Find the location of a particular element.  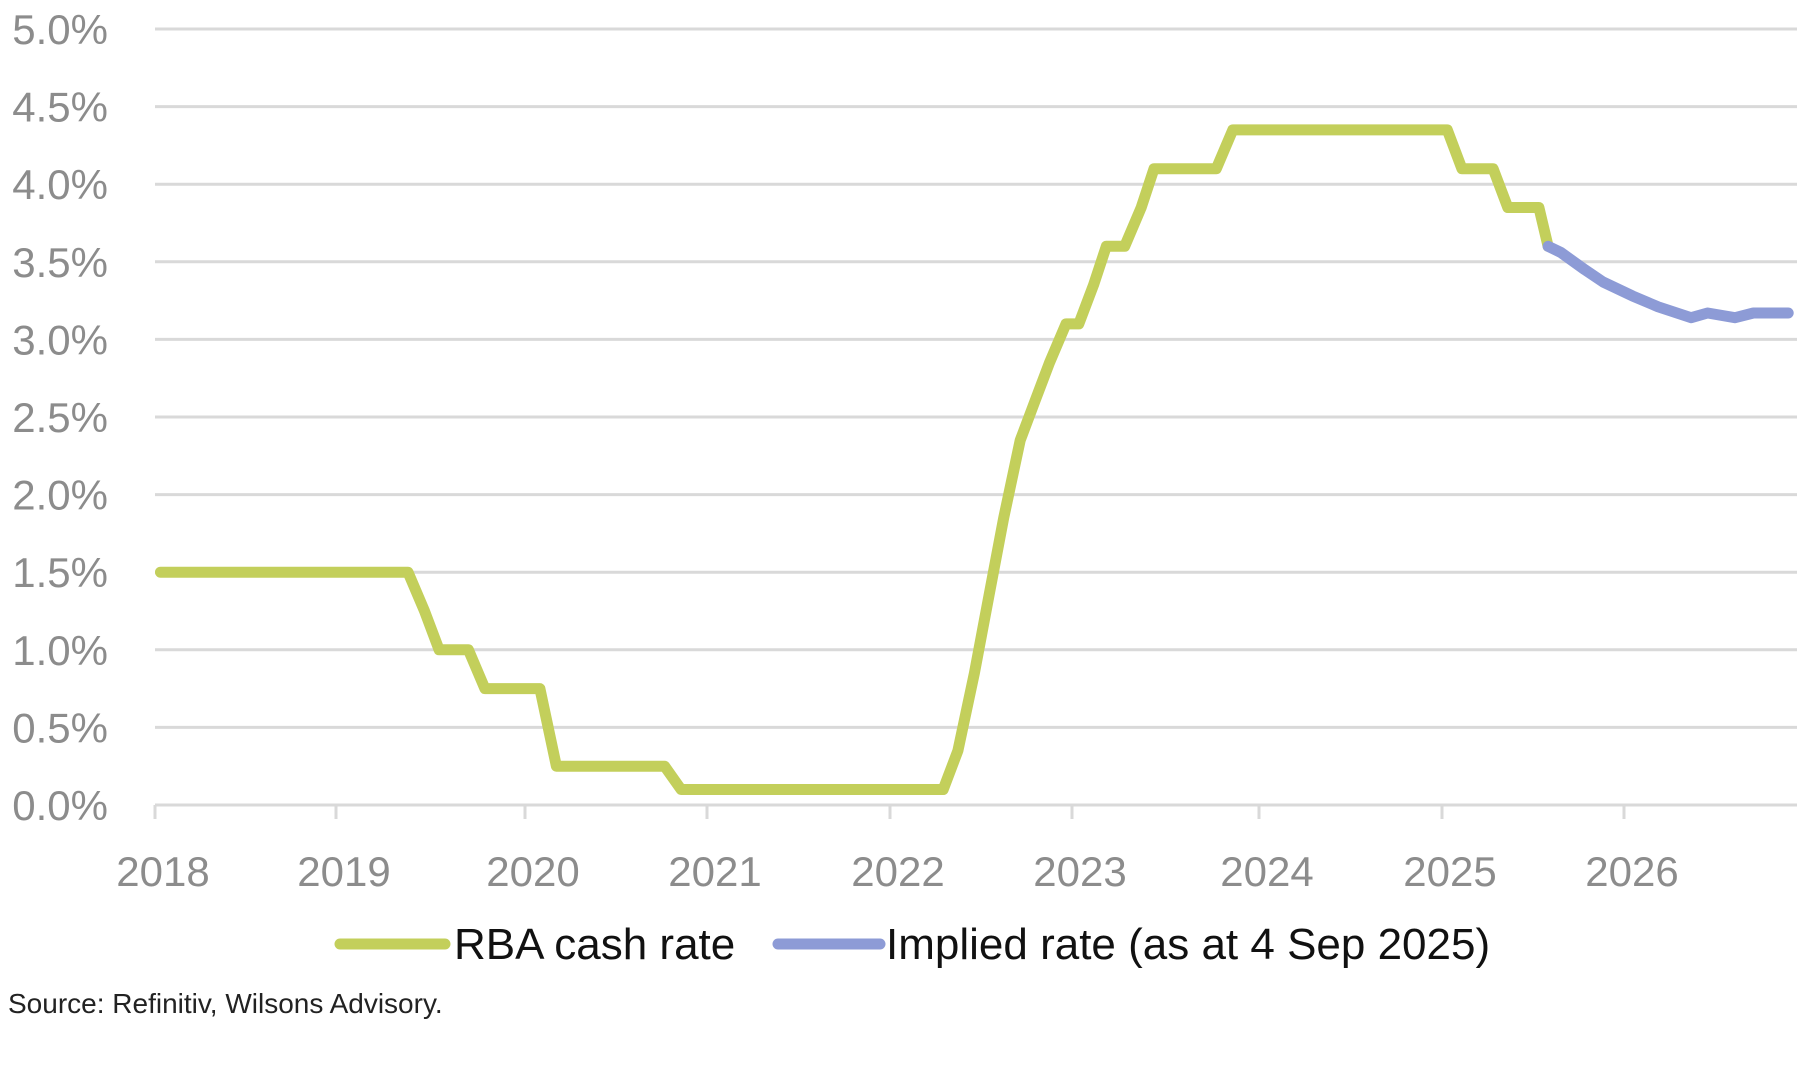

y-tick-label: 3.5% is located at coordinates (60, 262).